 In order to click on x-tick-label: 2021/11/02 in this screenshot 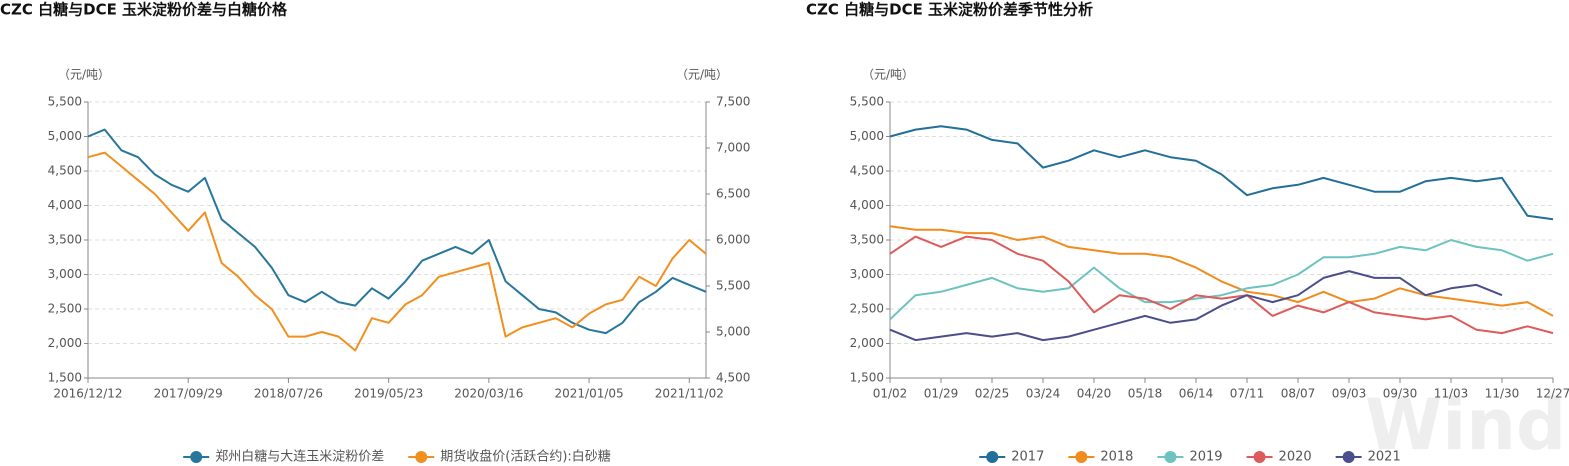, I will do `click(689, 394)`.